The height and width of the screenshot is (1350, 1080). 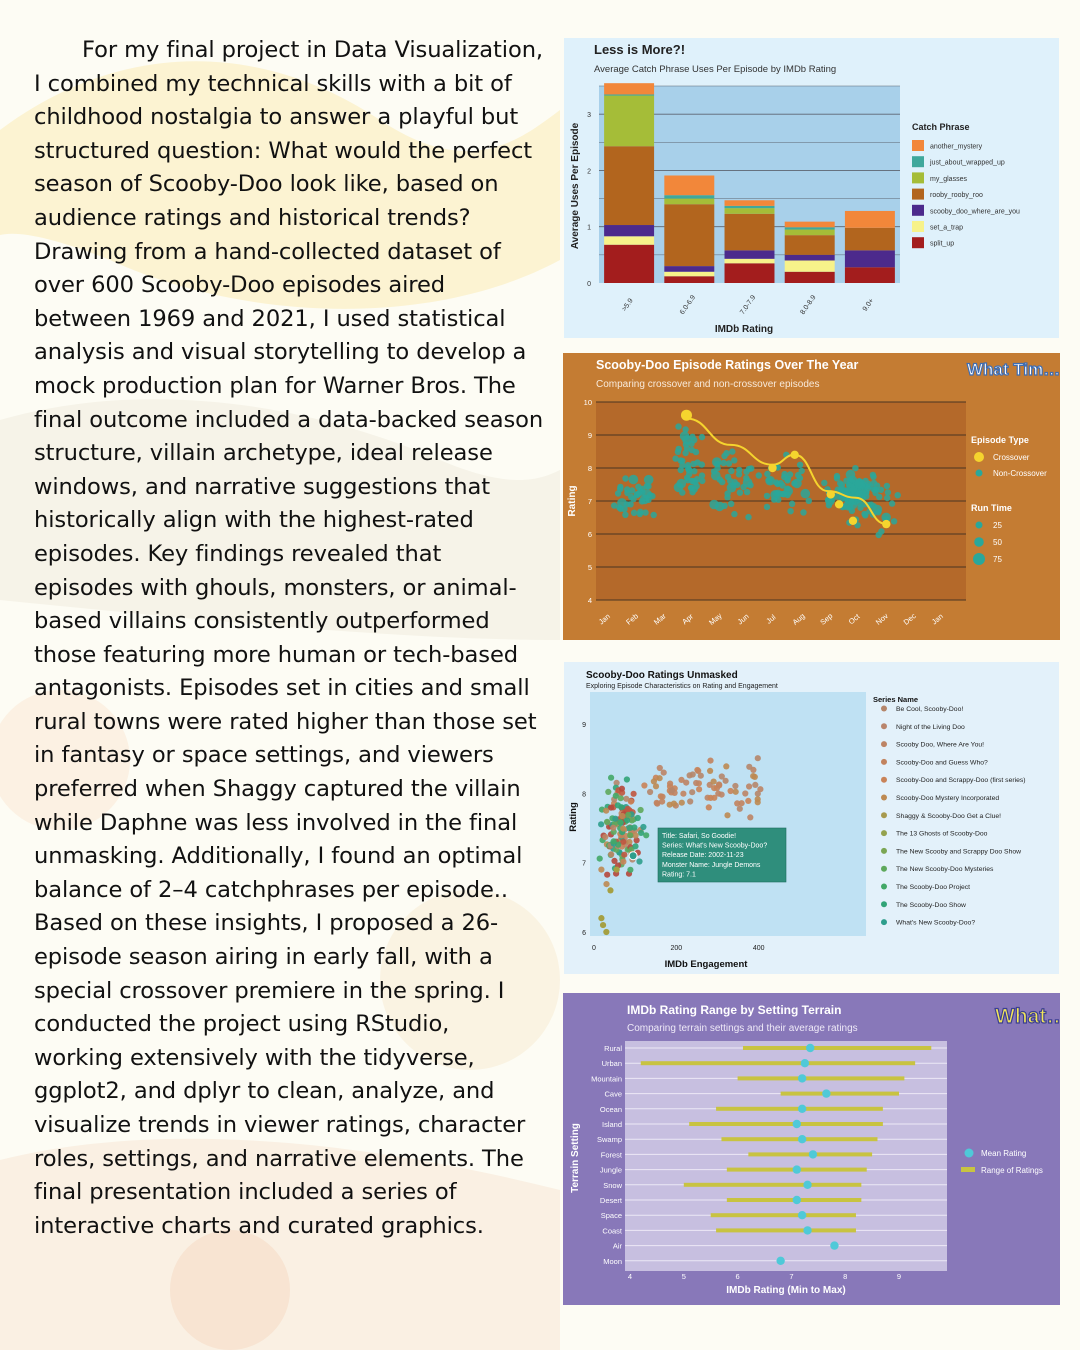 I want to click on chart-title: Scooby-Doo Ratings Unmasked, so click(x=662, y=675).